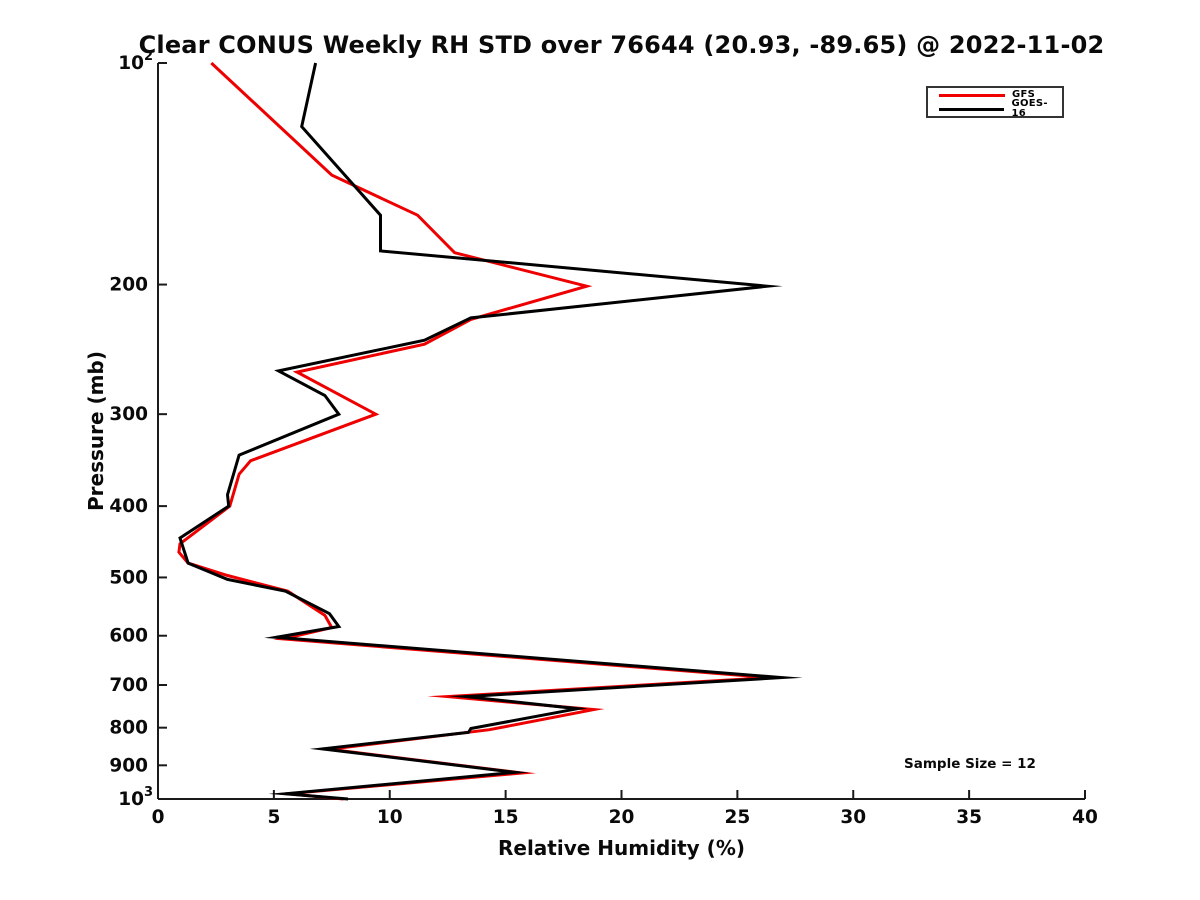 This screenshot has height=900, width=1200. I want to click on y-tick-label: 500, so click(128, 577).